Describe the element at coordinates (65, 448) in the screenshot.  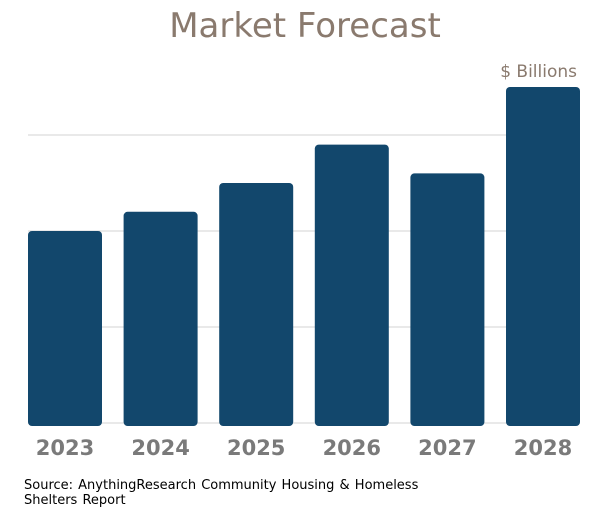
I see `x-tick-label: 2023` at that location.